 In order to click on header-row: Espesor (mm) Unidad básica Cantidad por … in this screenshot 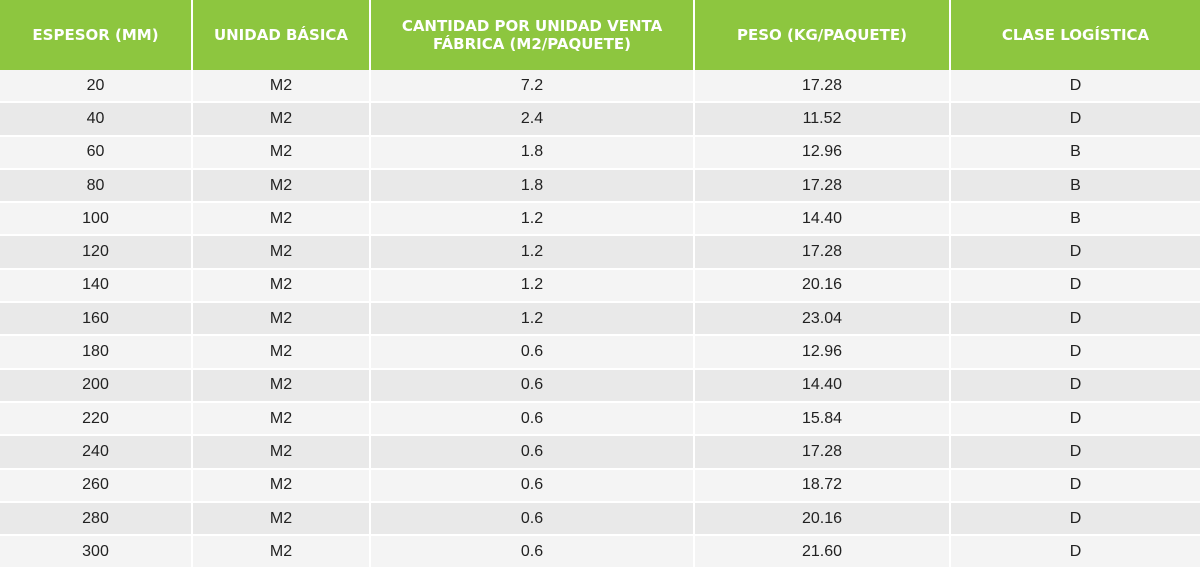, I will do `click(600, 35)`.